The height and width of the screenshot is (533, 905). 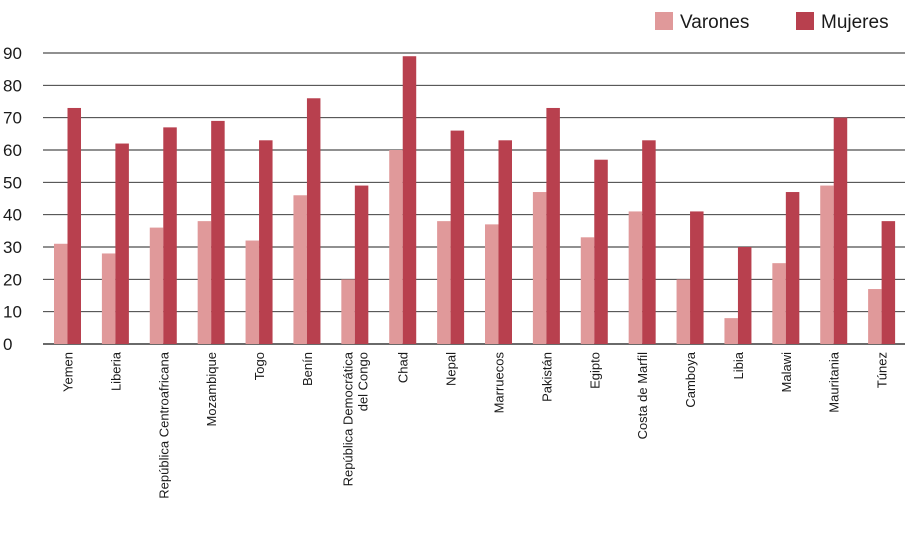 What do you see at coordinates (68, 372) in the screenshot?
I see `x-tick-label: Yemen` at bounding box center [68, 372].